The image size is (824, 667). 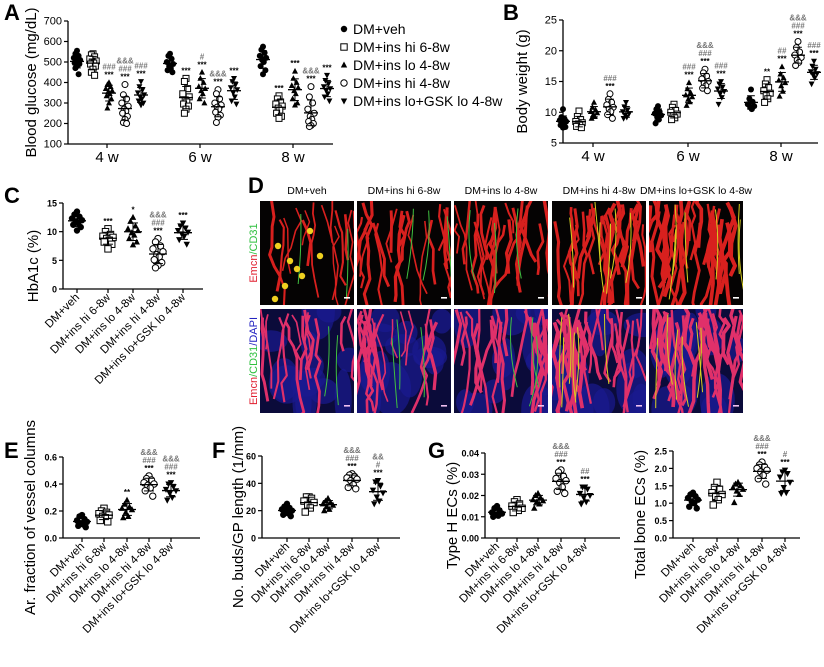 I want to click on y-axis-title: HbA1c (%), so click(x=33, y=266).